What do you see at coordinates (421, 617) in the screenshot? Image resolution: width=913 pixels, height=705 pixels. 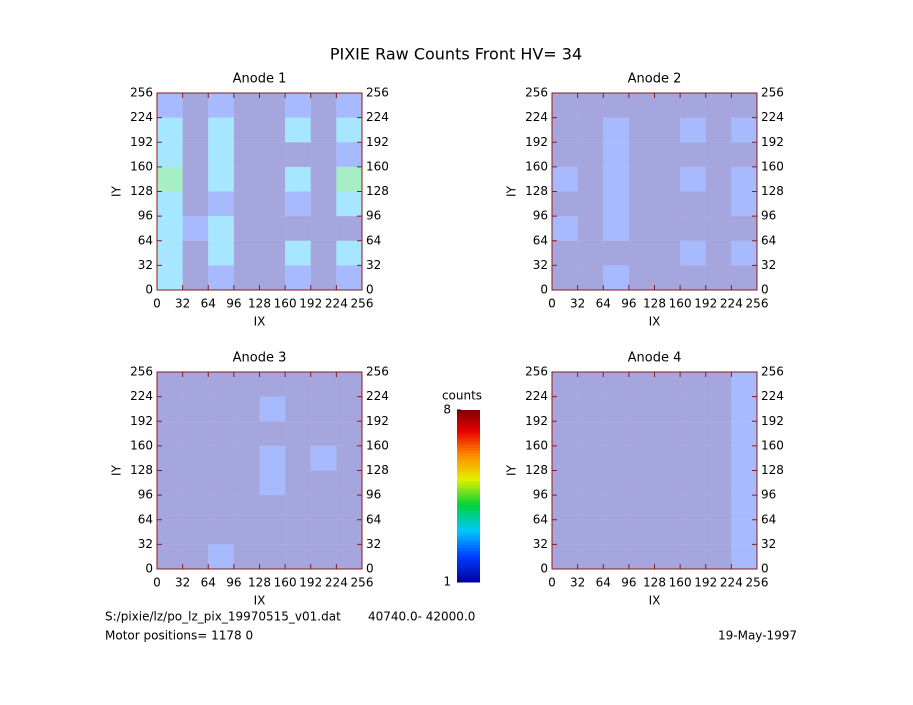 I see `footer-range: 40740.0- 42000.0` at bounding box center [421, 617].